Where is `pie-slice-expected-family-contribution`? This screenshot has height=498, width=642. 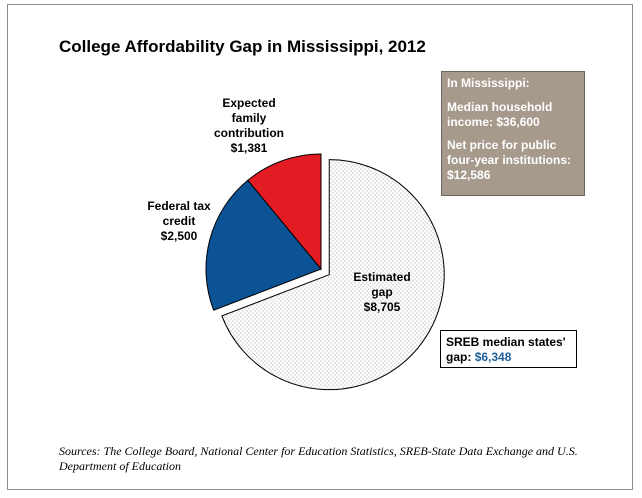 pie-slice-expected-family-contribution is located at coordinates (284, 212).